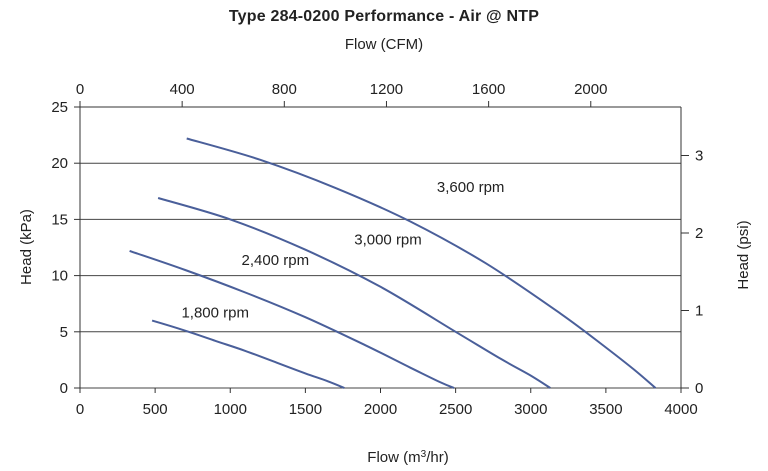  I want to click on top-tick-label: 0, so click(80, 89).